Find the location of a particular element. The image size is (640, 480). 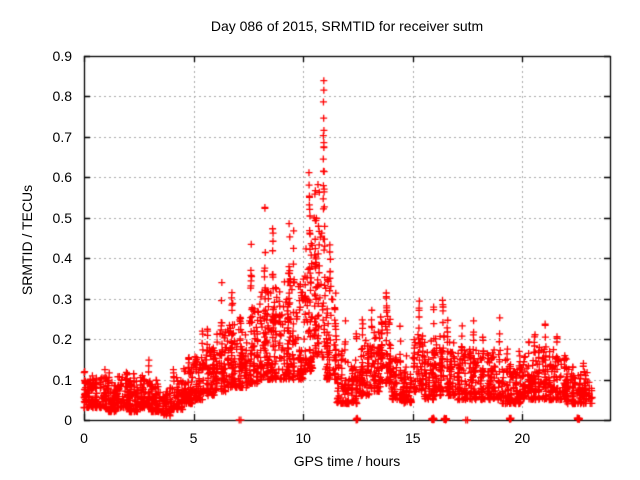

x-tick-label: 15 is located at coordinates (412, 438).